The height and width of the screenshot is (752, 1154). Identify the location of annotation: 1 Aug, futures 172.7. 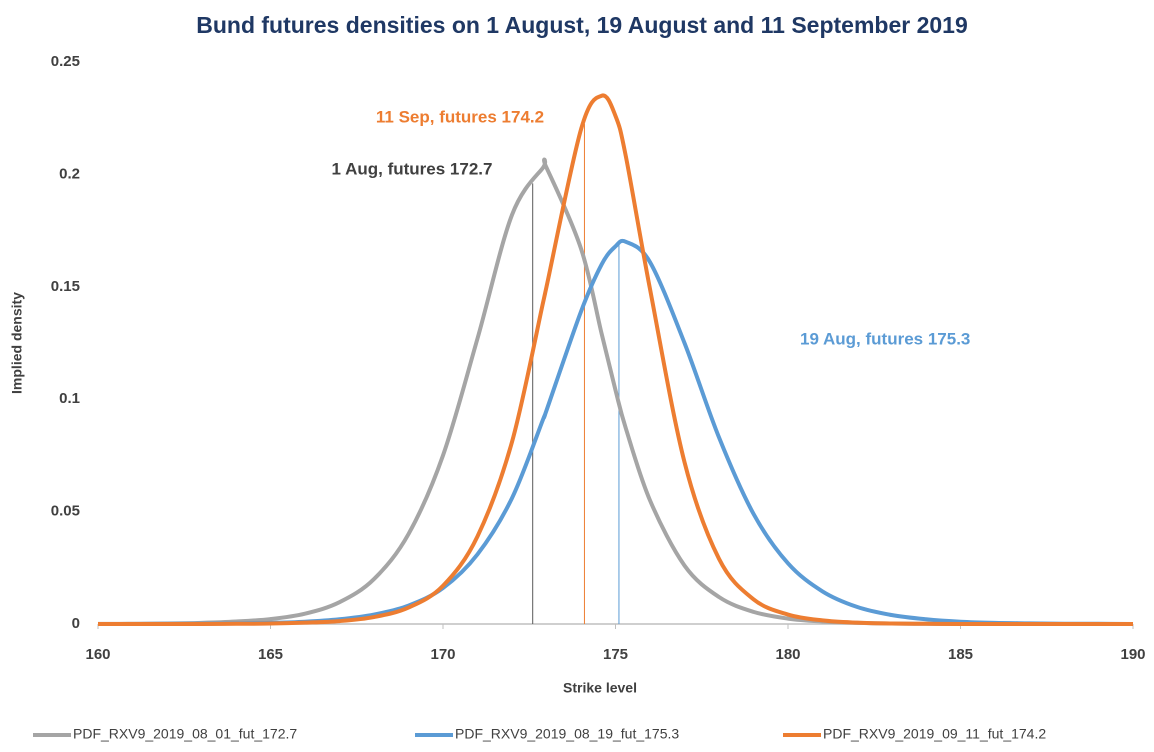
(412, 168).